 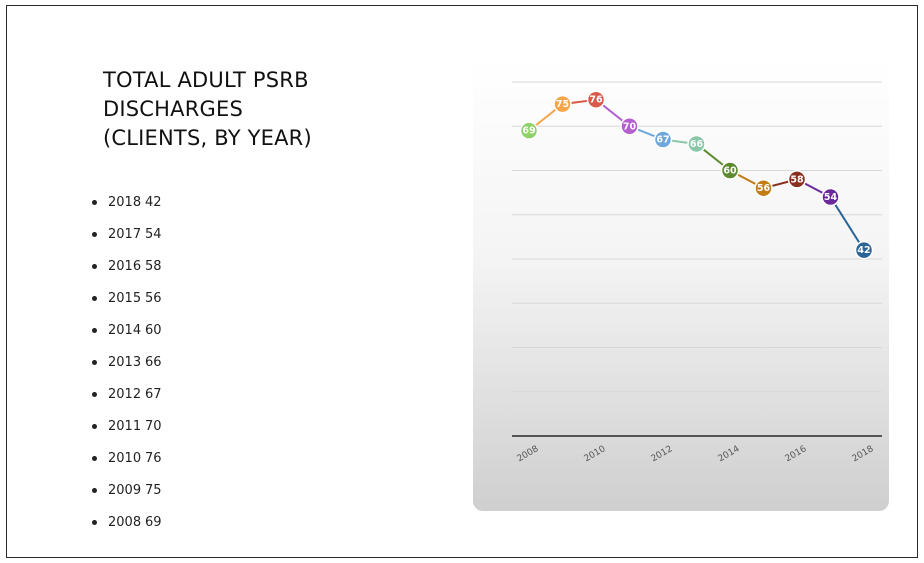 I want to click on list-item: 2010 76, so click(x=127, y=458).